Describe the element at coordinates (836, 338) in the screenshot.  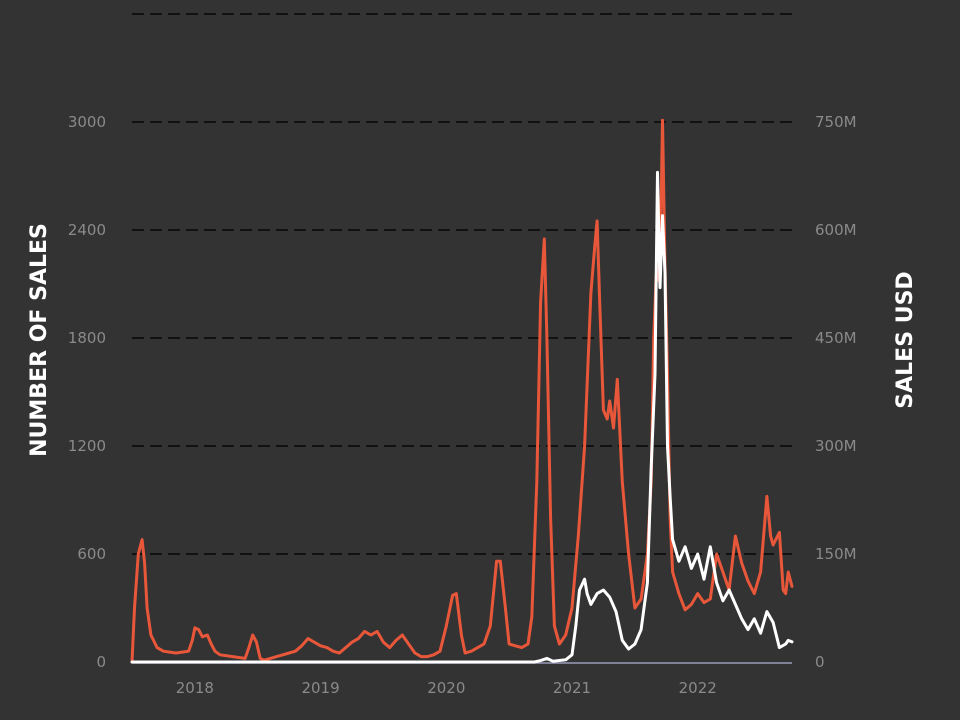
I see `right-tick-label: 450M` at that location.